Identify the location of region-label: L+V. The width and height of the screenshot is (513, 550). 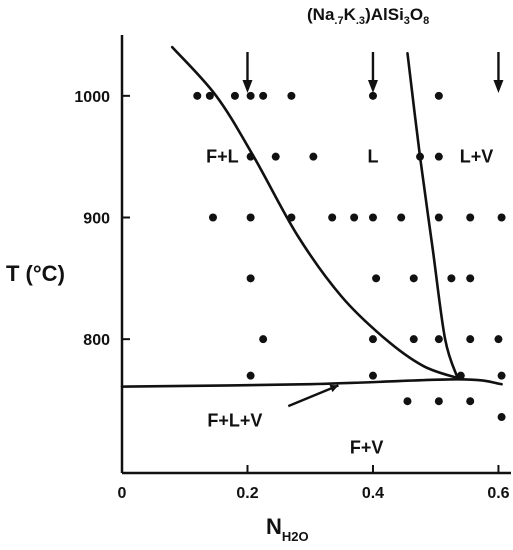
(477, 157).